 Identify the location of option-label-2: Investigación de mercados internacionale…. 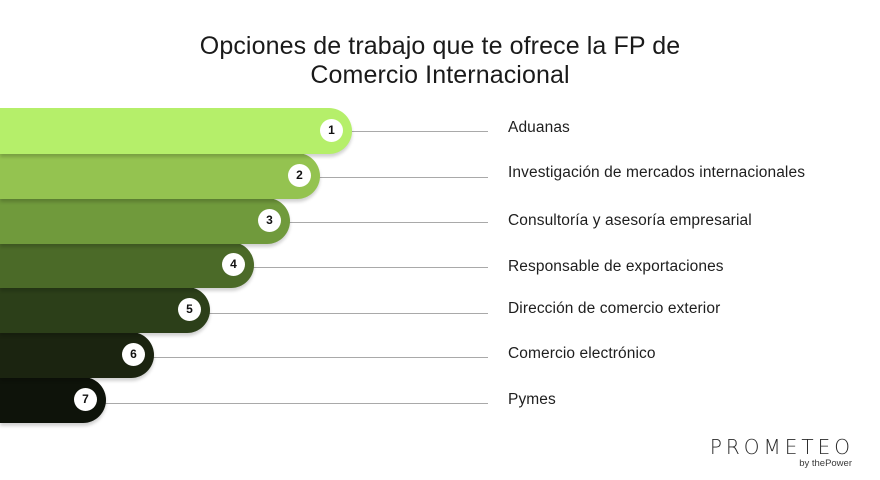
(657, 172).